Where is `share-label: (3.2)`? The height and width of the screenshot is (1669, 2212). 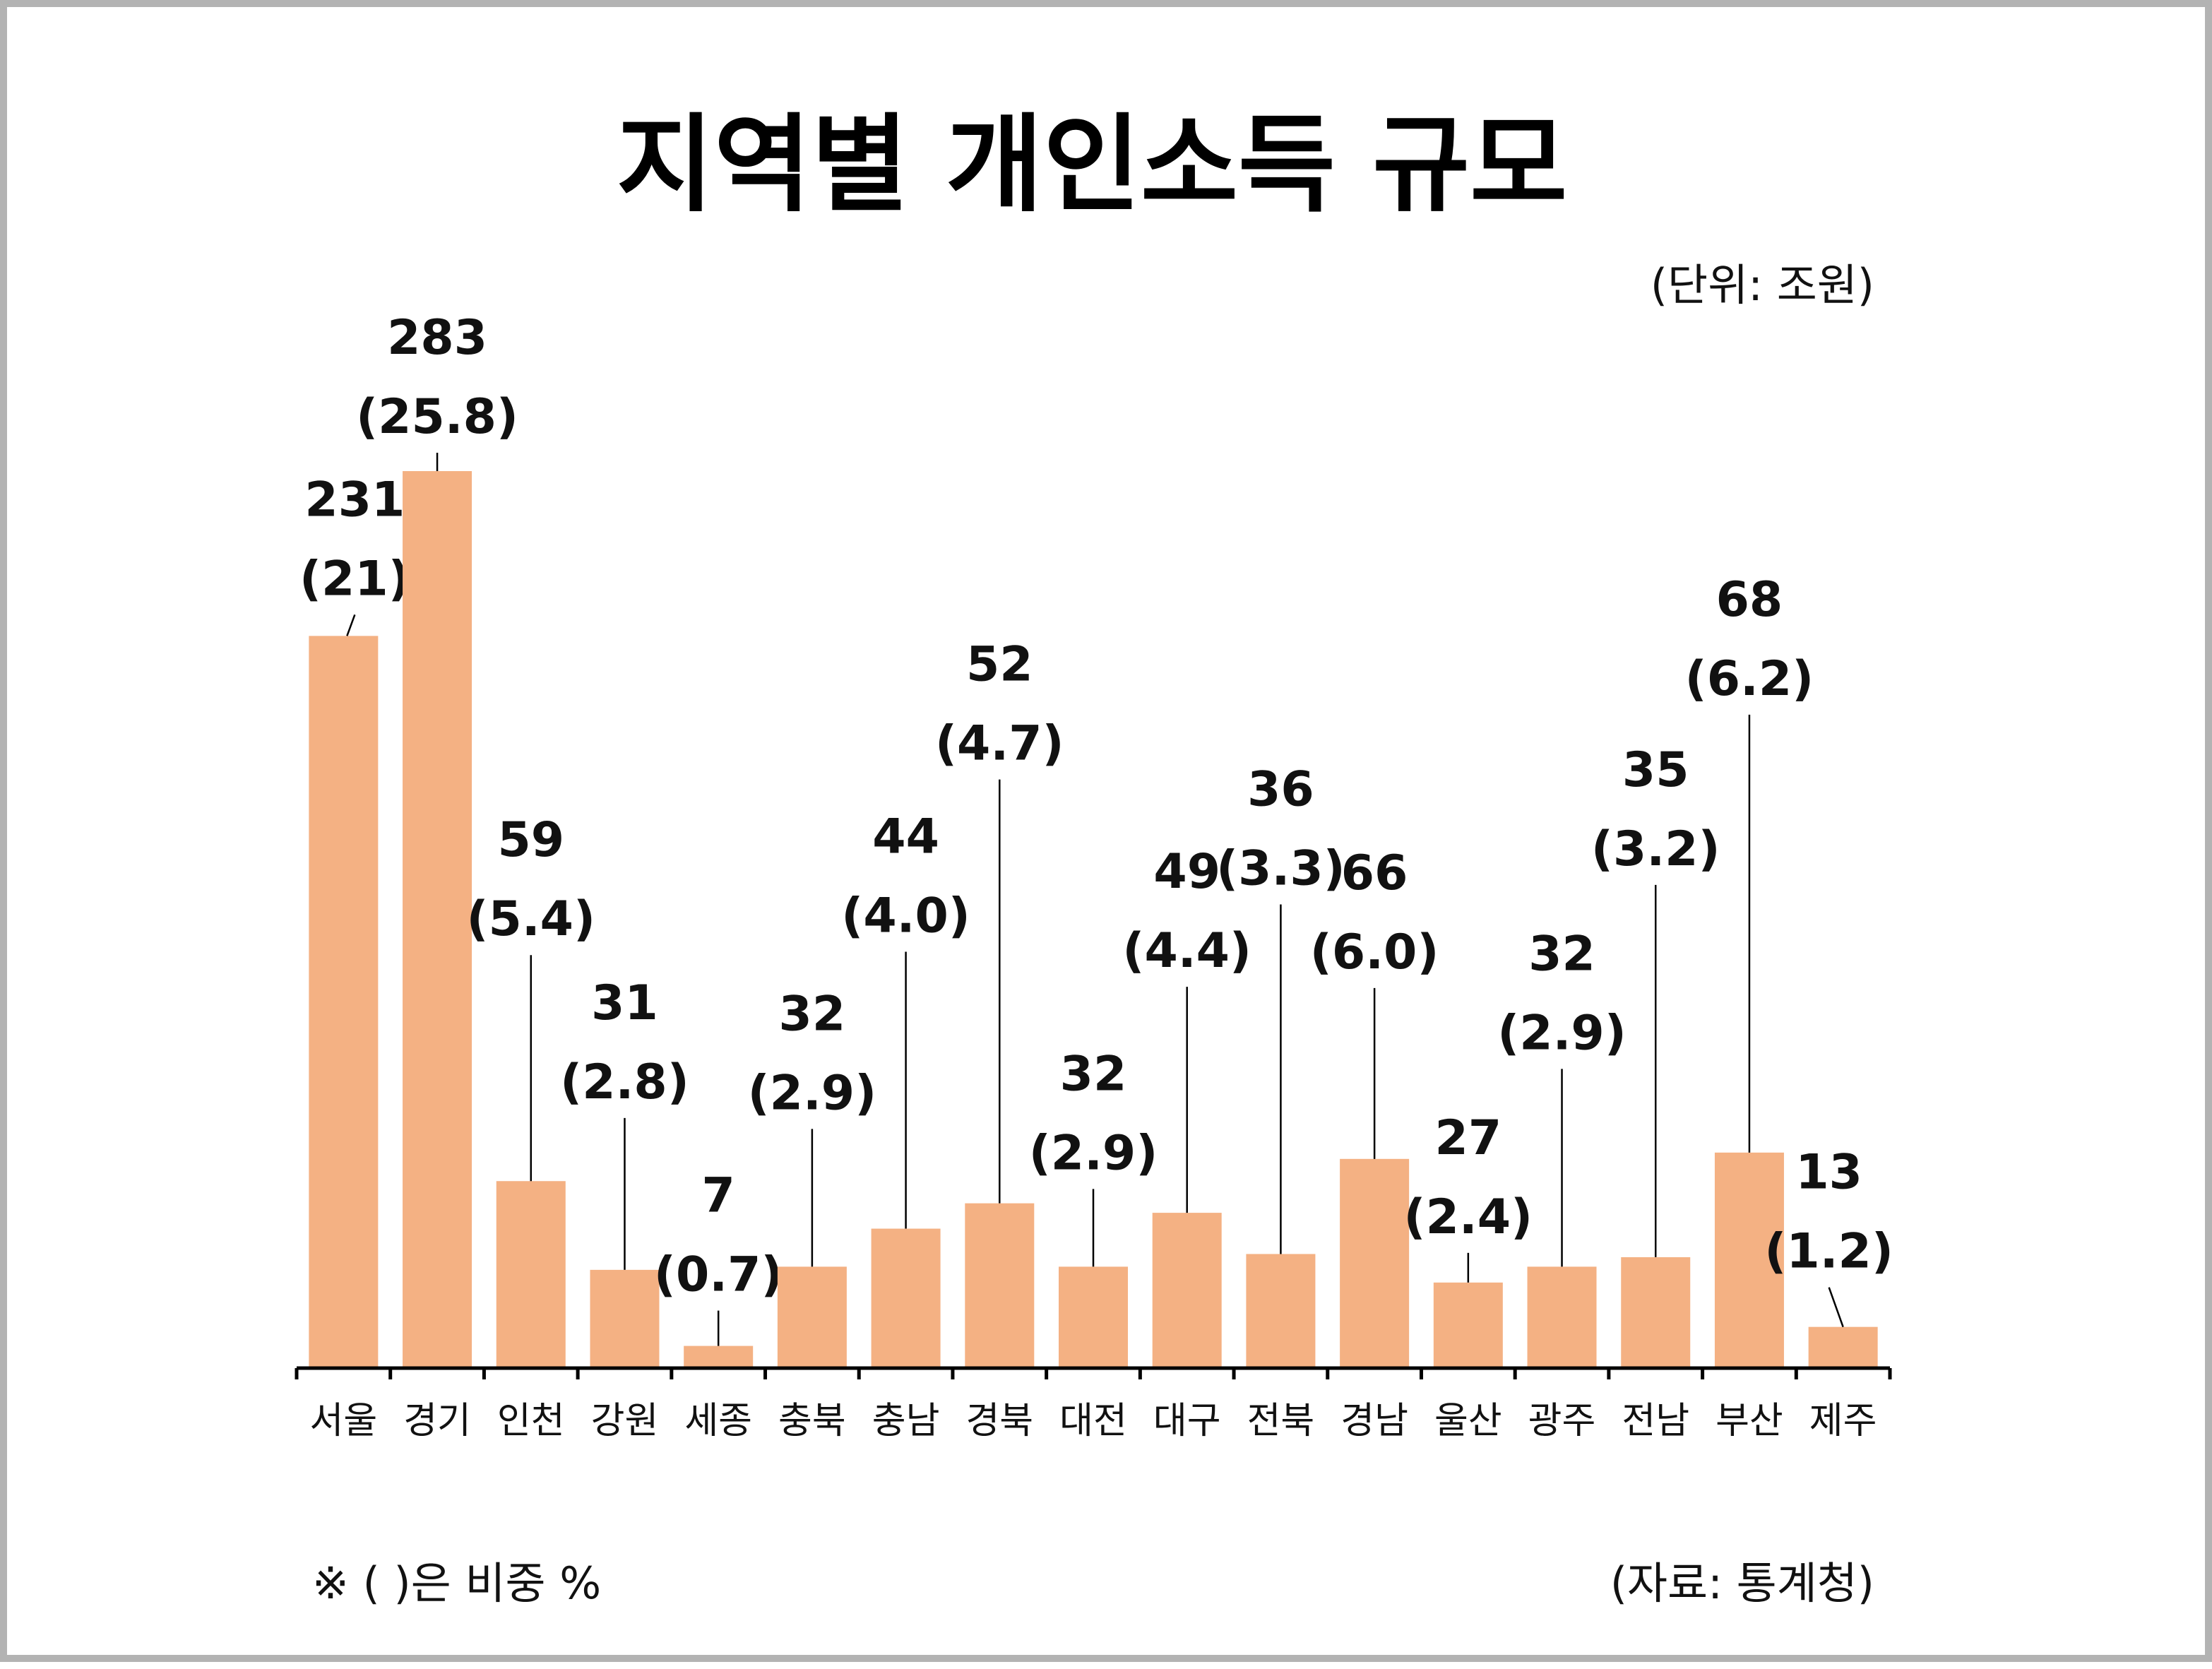
share-label: (3.2) is located at coordinates (1655, 849).